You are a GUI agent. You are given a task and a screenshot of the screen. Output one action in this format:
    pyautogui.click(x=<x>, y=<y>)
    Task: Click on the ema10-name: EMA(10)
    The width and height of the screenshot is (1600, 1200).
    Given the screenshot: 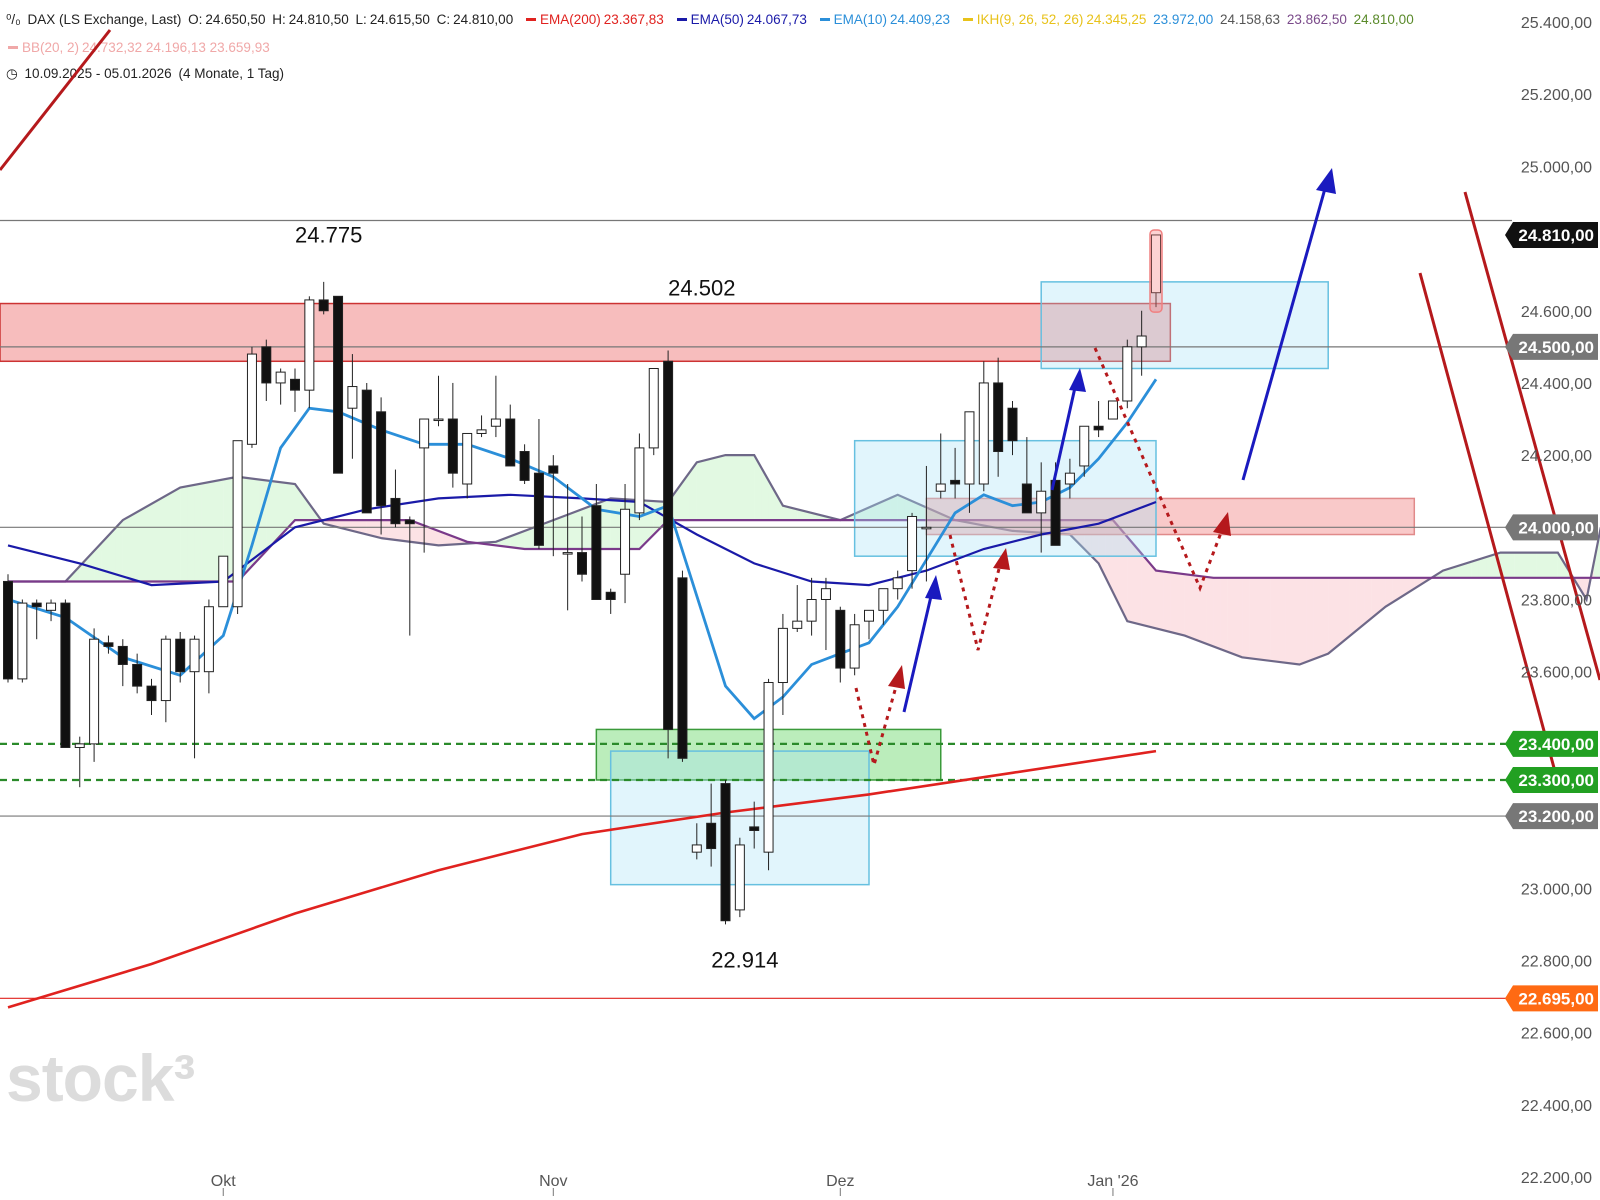 What is the action you would take?
    pyautogui.click(x=860, y=19)
    